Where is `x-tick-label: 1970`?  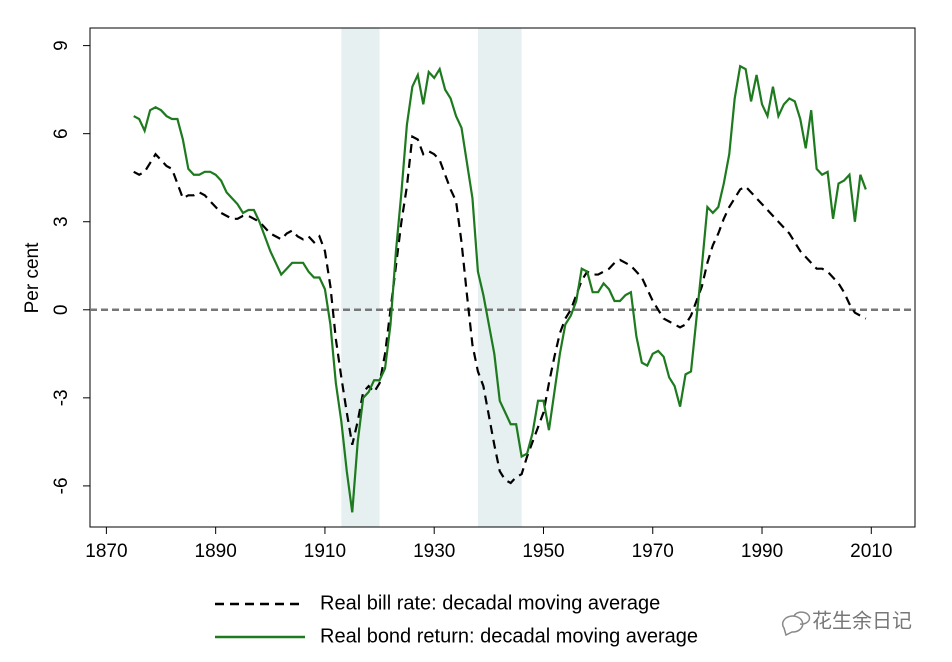 x-tick-label: 1970 is located at coordinates (653, 551).